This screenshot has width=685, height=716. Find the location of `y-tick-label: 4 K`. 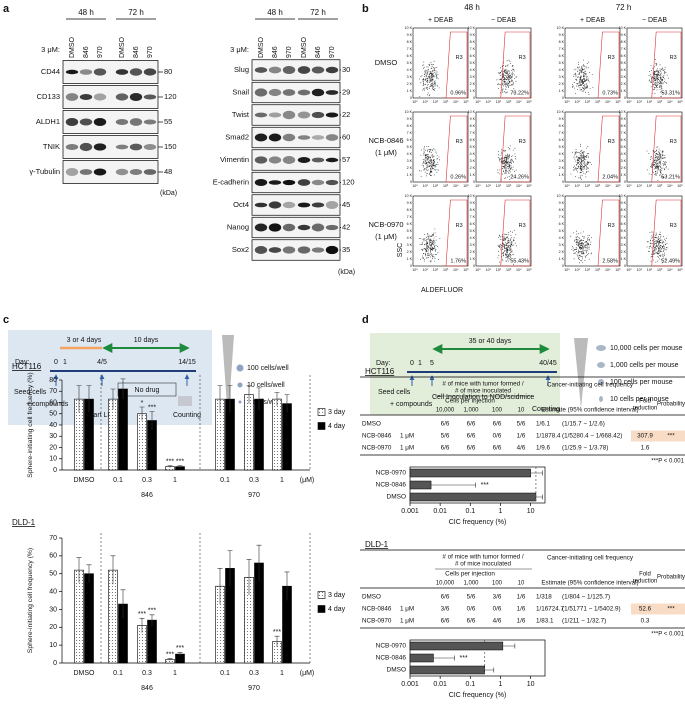

y-tick-label: 4 K is located at coordinates (473, 238).